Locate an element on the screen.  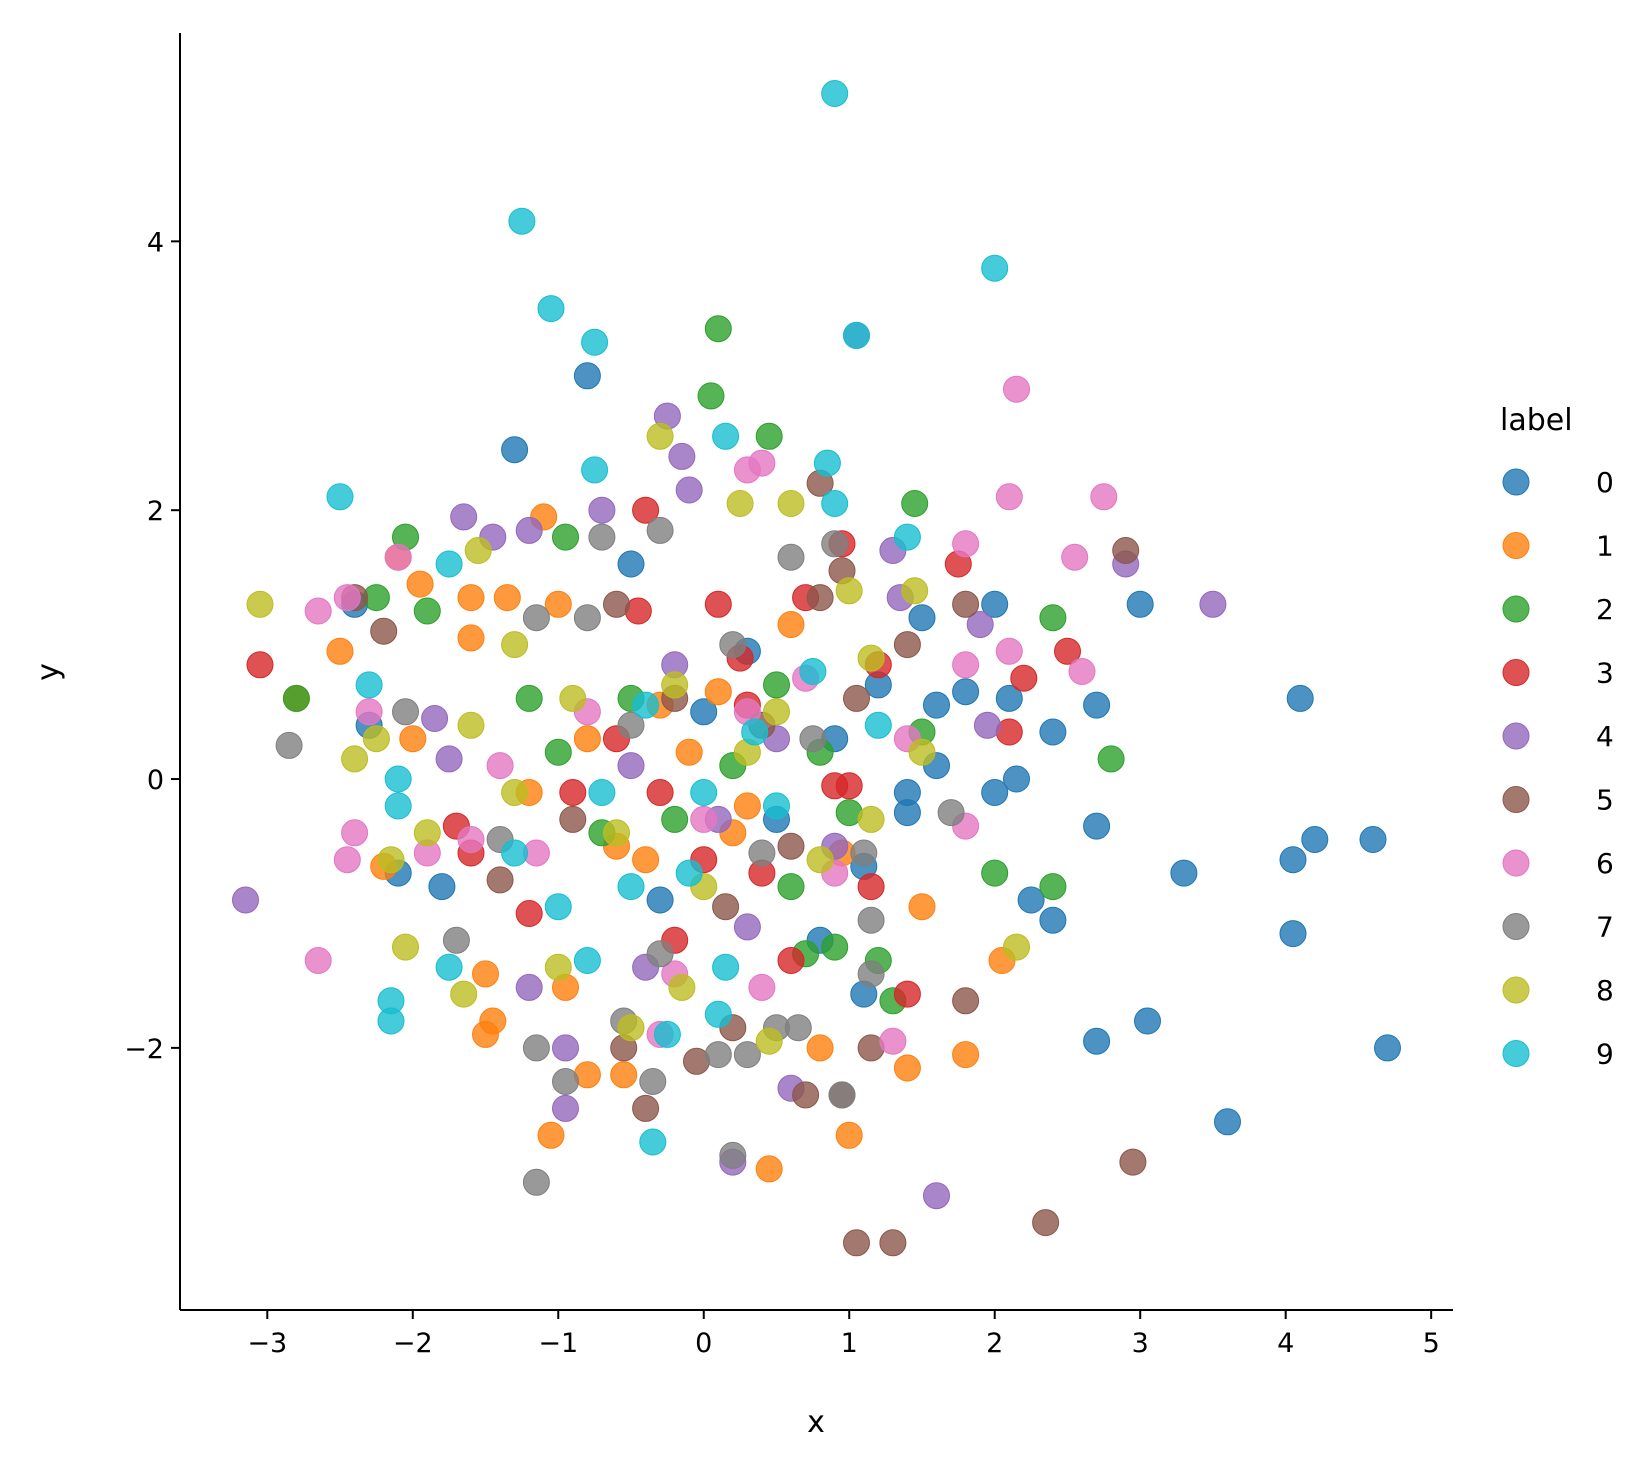
x-tick-label: 1 is located at coordinates (849, 1343).